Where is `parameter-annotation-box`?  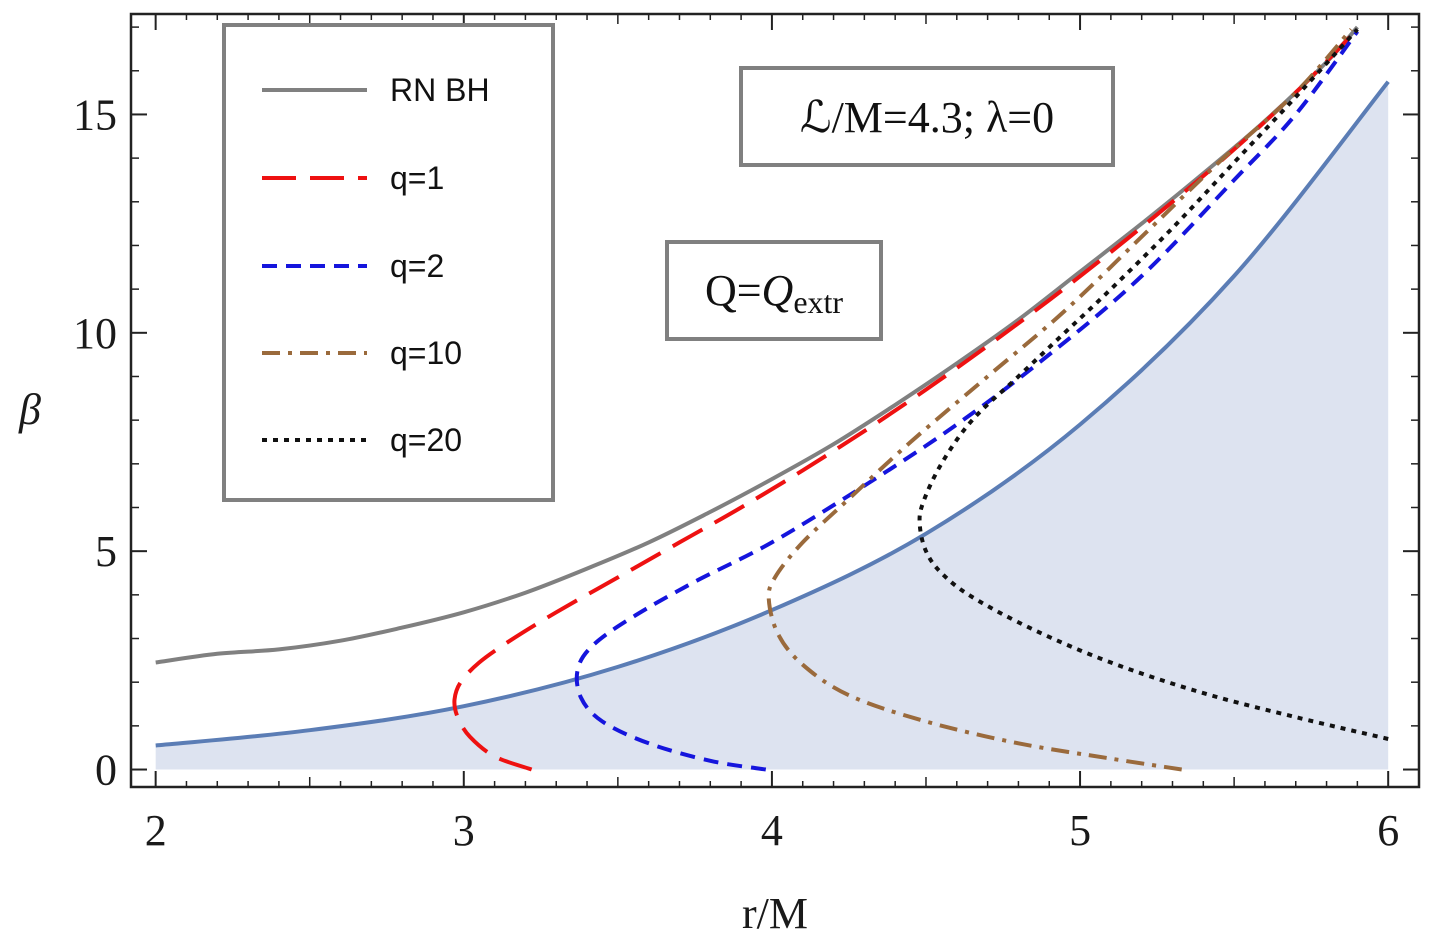 parameter-annotation-box is located at coordinates (927, 116).